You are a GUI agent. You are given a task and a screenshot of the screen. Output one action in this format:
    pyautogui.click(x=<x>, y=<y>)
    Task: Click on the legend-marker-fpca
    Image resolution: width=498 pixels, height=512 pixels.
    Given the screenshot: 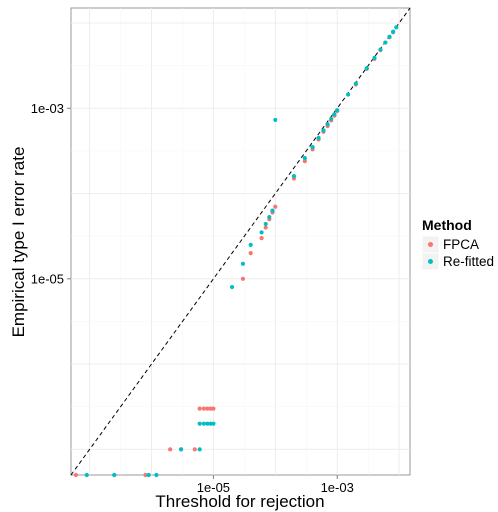 What is the action you would take?
    pyautogui.click(x=430, y=244)
    